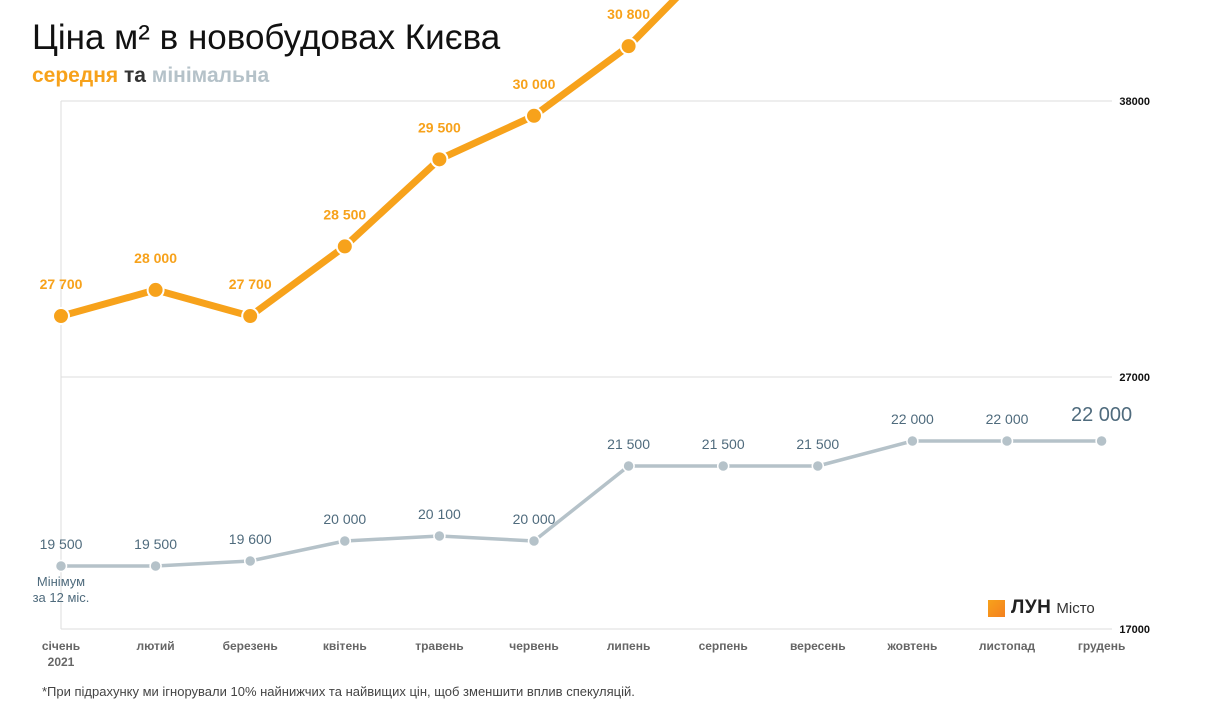 This screenshot has height=724, width=1216. What do you see at coordinates (439, 514) in the screenshot?
I see `min-data-label: 20 100` at bounding box center [439, 514].